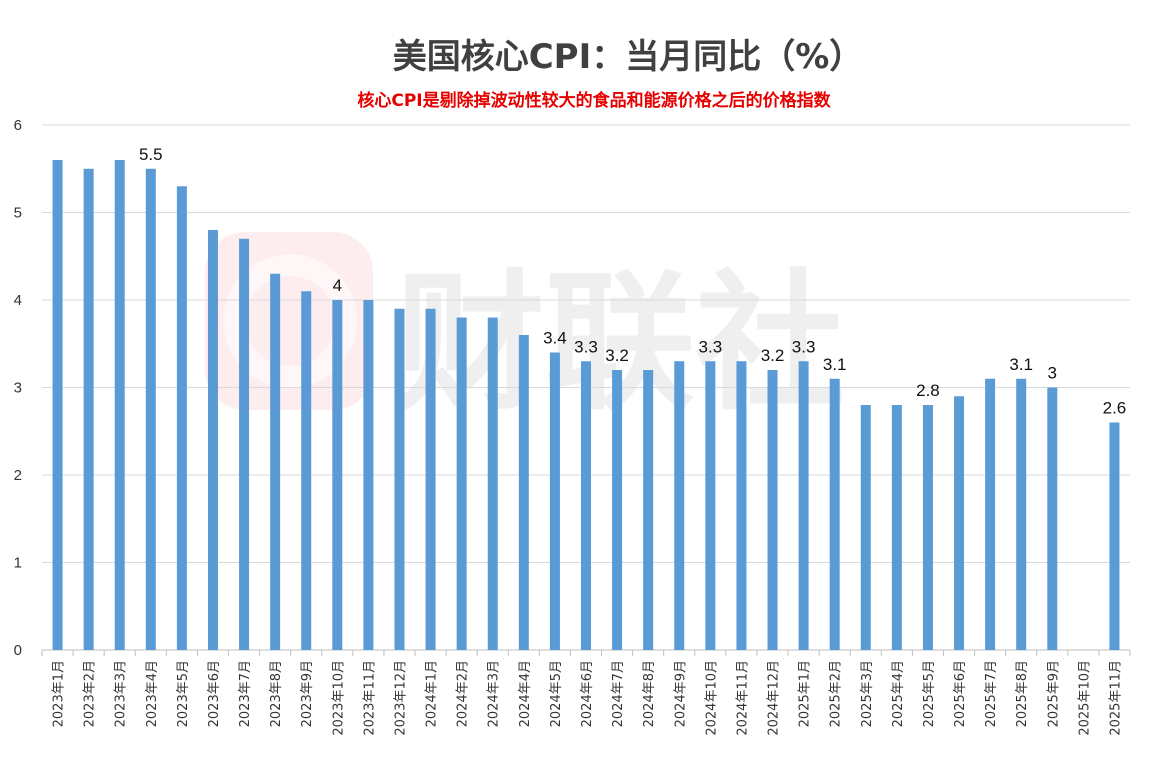 This screenshot has width=1155, height=773. What do you see at coordinates (214, 693) in the screenshot?
I see `x-tick-label: 2023年6月` at bounding box center [214, 693].